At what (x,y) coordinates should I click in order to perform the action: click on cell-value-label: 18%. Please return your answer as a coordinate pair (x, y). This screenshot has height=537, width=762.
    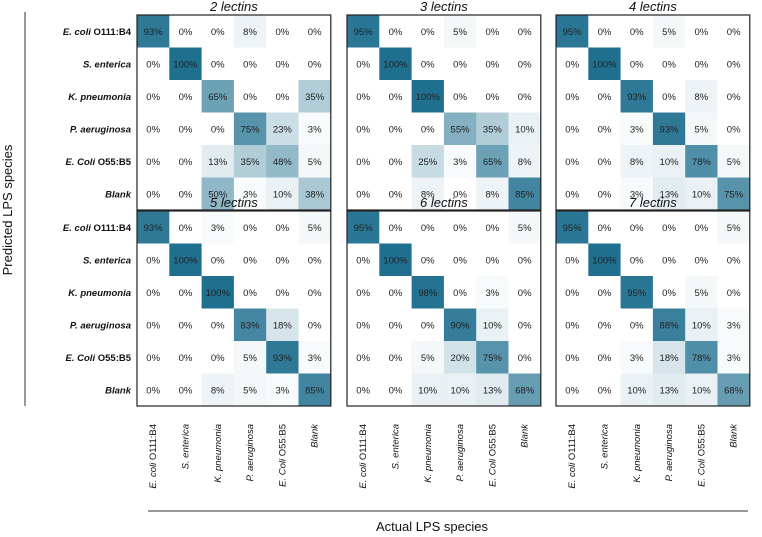
    Looking at the image, I should click on (670, 358).